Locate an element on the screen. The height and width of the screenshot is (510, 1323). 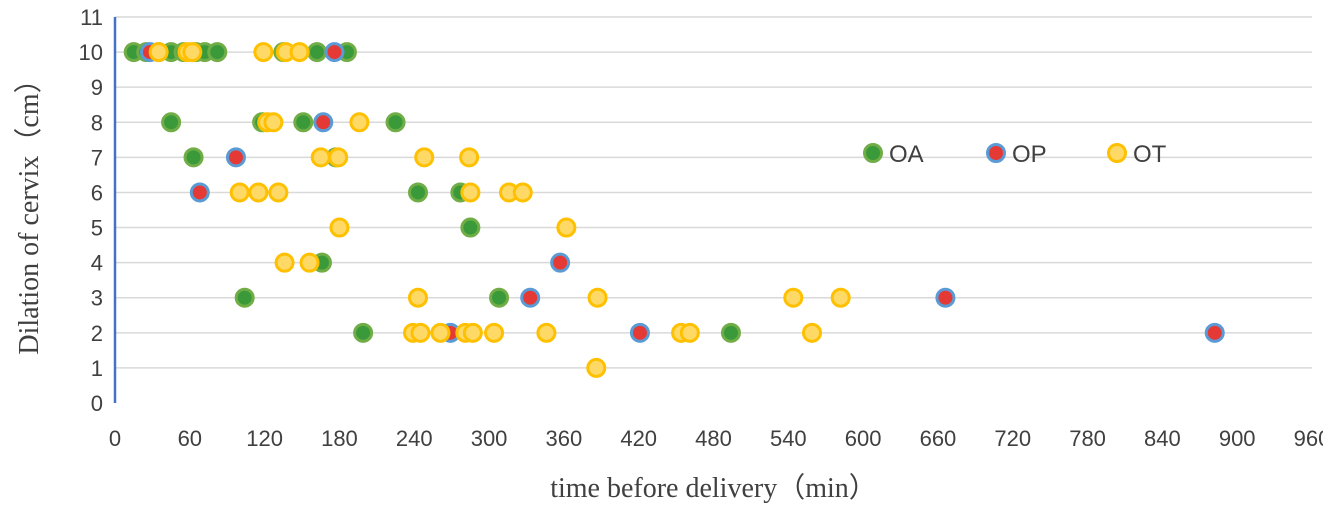
y-tick-label: 6 is located at coordinates (97, 192).